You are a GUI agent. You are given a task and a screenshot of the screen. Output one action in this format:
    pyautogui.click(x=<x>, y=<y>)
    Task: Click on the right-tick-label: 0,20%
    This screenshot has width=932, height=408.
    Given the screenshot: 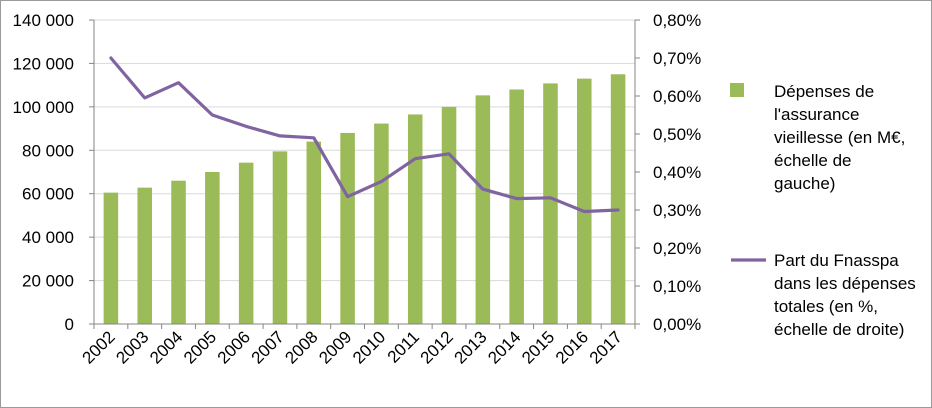 What is the action you would take?
    pyautogui.click(x=677, y=248)
    